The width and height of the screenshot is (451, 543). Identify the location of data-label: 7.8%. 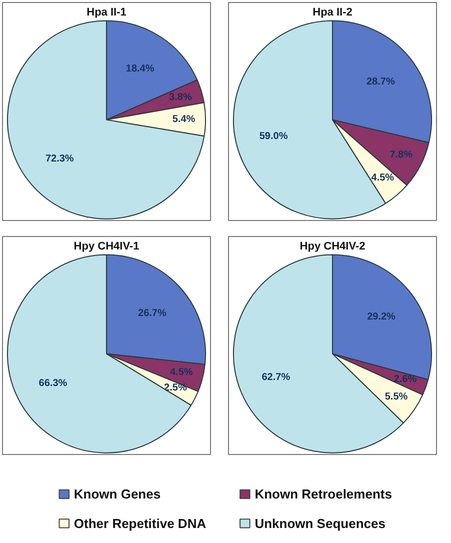
(401, 154).